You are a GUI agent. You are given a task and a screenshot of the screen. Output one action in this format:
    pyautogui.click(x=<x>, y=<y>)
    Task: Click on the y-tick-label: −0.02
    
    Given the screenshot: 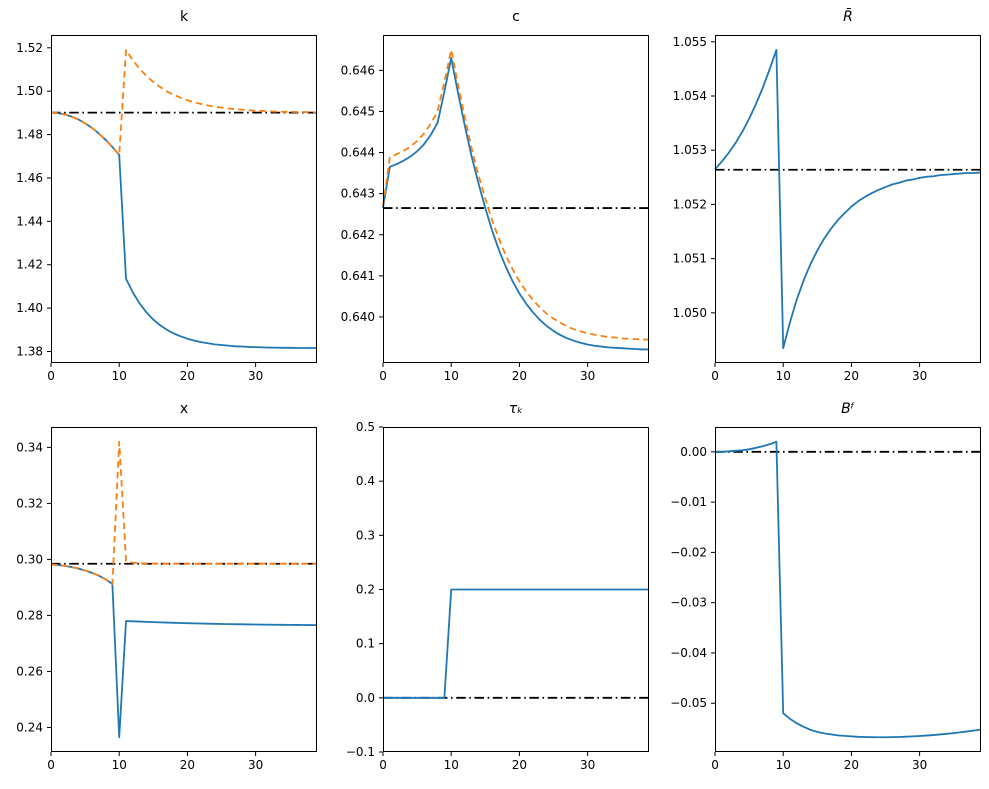 What is the action you would take?
    pyautogui.click(x=688, y=552)
    